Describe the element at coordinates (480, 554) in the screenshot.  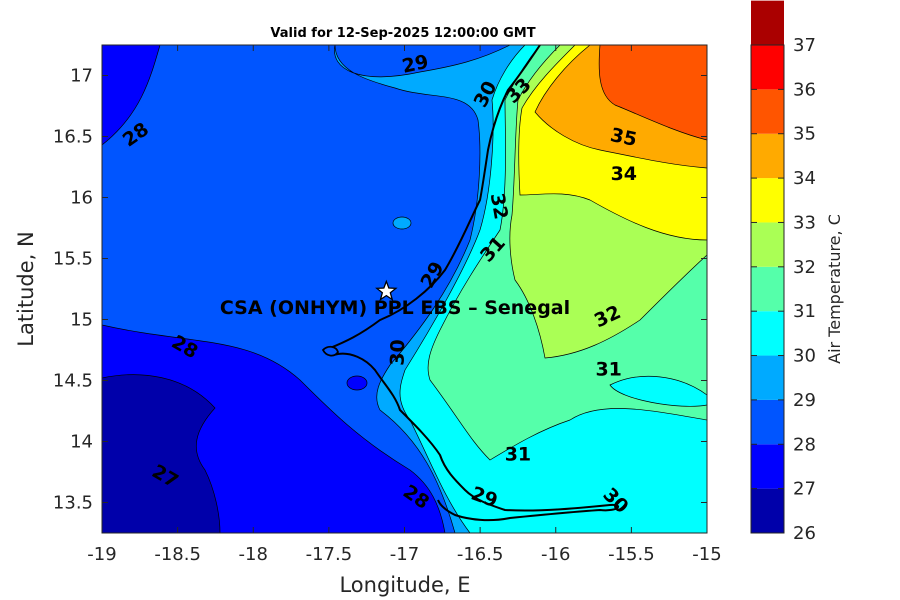
I see `x-tick-label: -16.5` at that location.